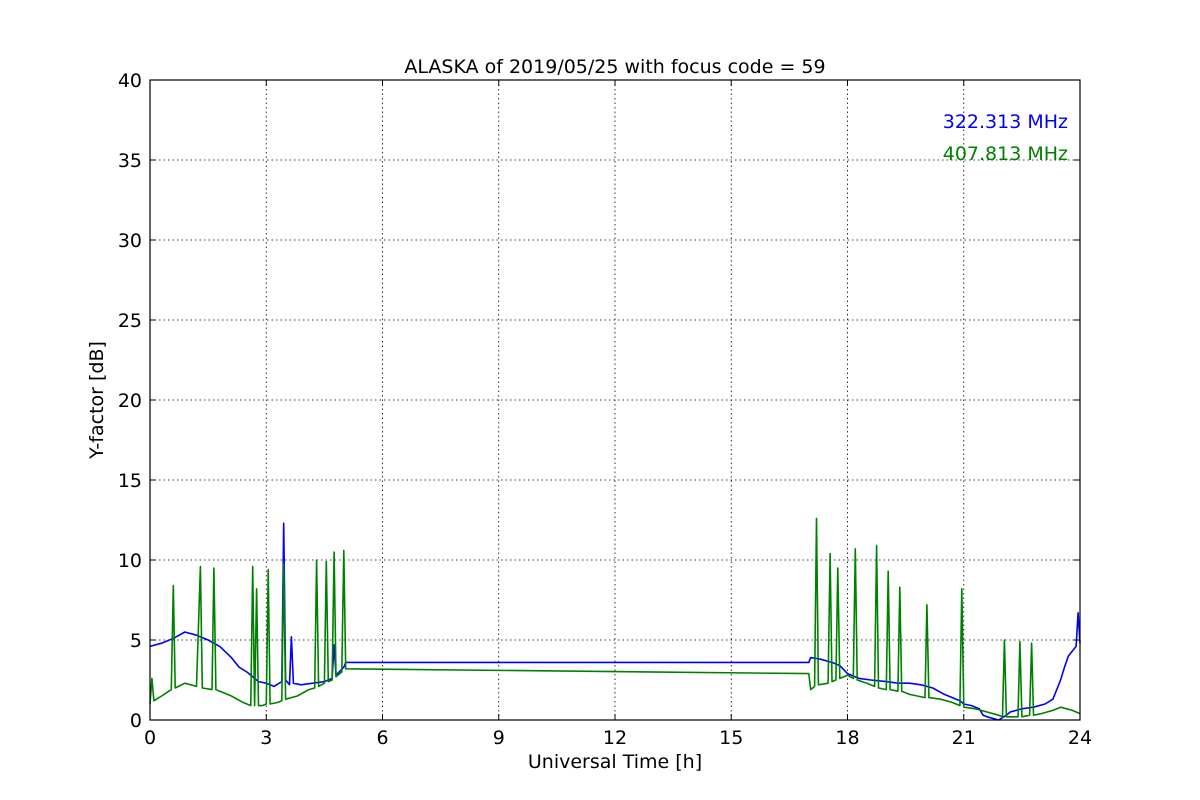 The height and width of the screenshot is (800, 1200). What do you see at coordinates (847, 738) in the screenshot?
I see `x-tick-label: 18` at bounding box center [847, 738].